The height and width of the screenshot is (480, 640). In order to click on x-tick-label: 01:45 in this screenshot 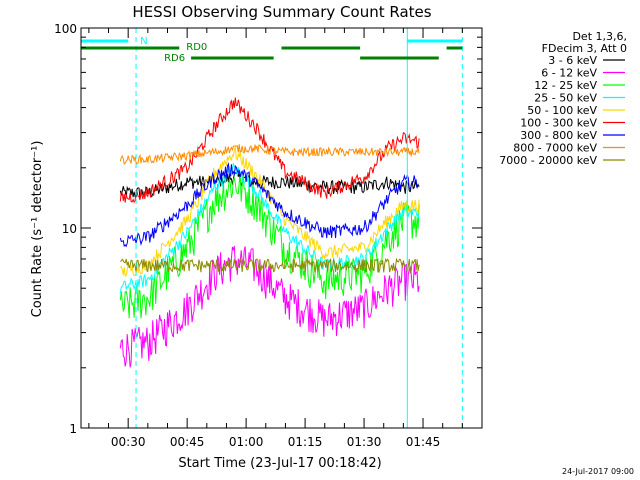, I will do `click(423, 442)`.